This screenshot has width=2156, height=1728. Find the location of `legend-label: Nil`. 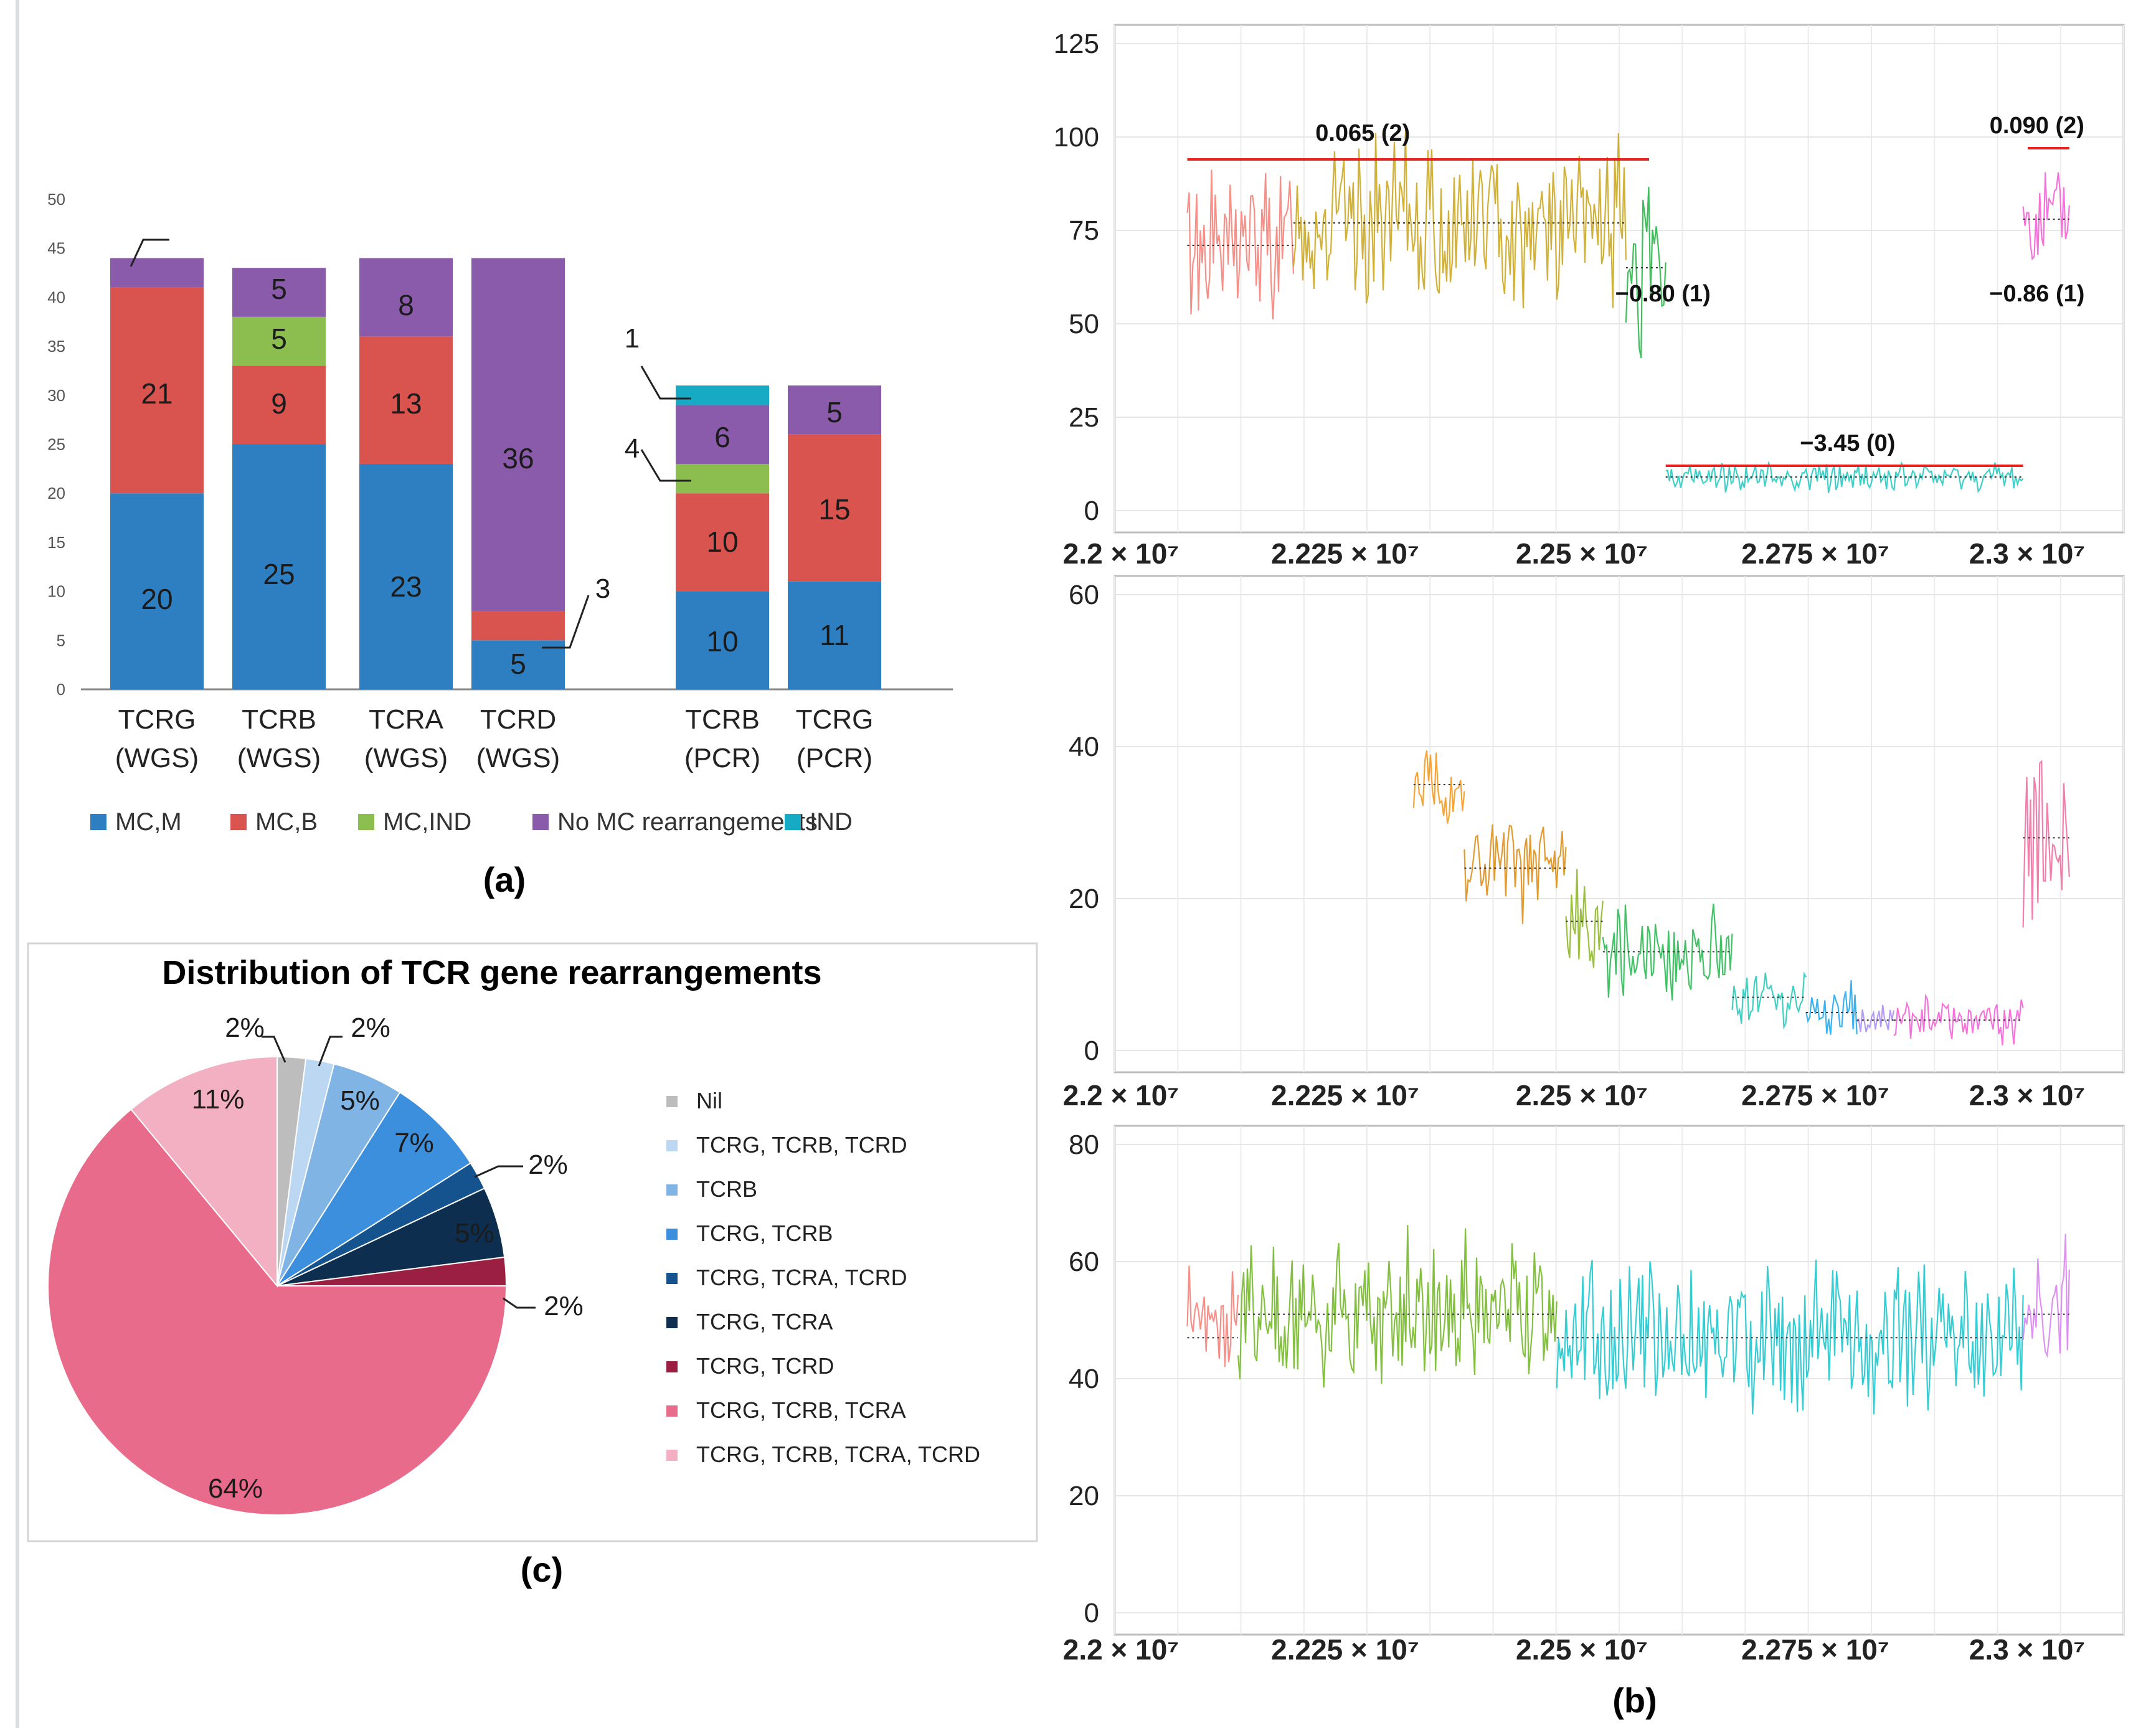

legend-label: Nil is located at coordinates (709, 1100).